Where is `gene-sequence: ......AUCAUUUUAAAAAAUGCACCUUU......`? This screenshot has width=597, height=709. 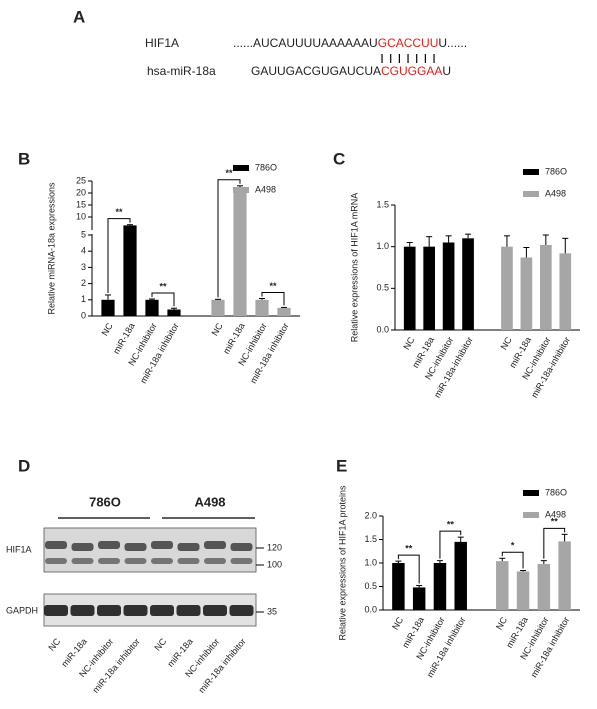 gene-sequence: ......AUCAUUUUAAAAAAUGCACCUUU...... is located at coordinates (350, 43).